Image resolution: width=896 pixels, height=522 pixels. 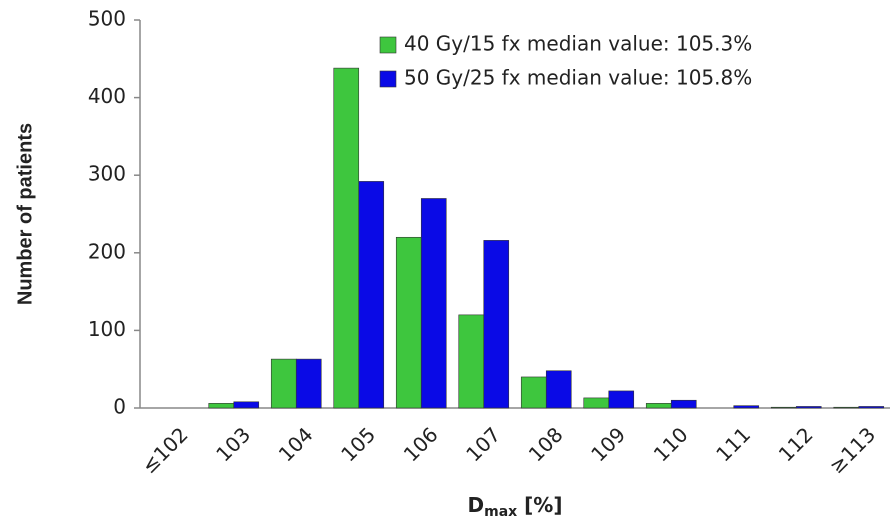 I want to click on legend-label: 50 Gy/25 fx median value: 105.8%, so click(x=578, y=78).